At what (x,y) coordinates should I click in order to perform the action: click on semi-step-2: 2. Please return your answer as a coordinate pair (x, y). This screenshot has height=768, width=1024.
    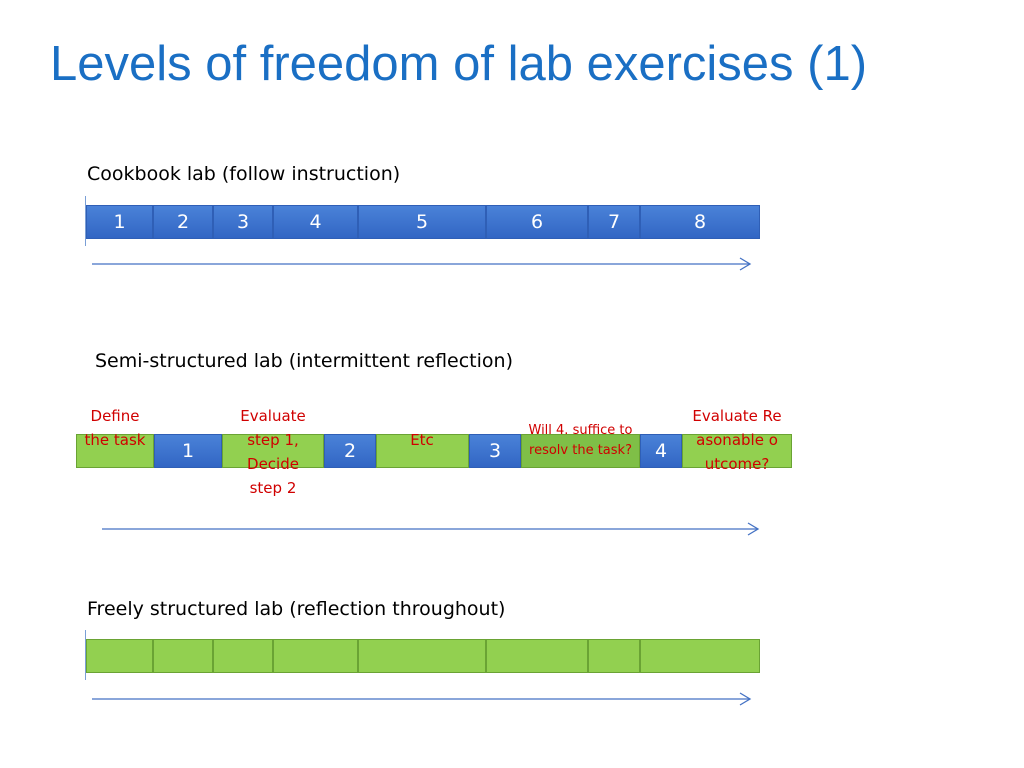
    Looking at the image, I should click on (350, 451).